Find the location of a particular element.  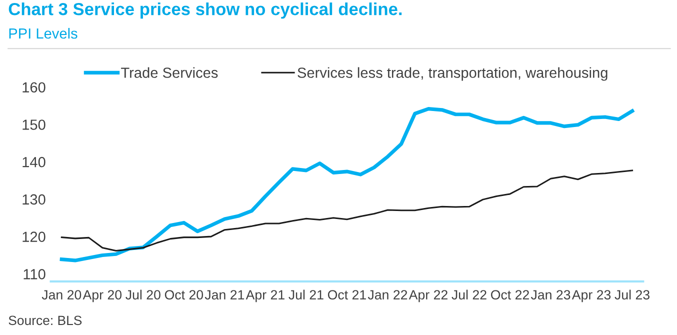

x-tick-label: Apr 23 is located at coordinates (591, 296).